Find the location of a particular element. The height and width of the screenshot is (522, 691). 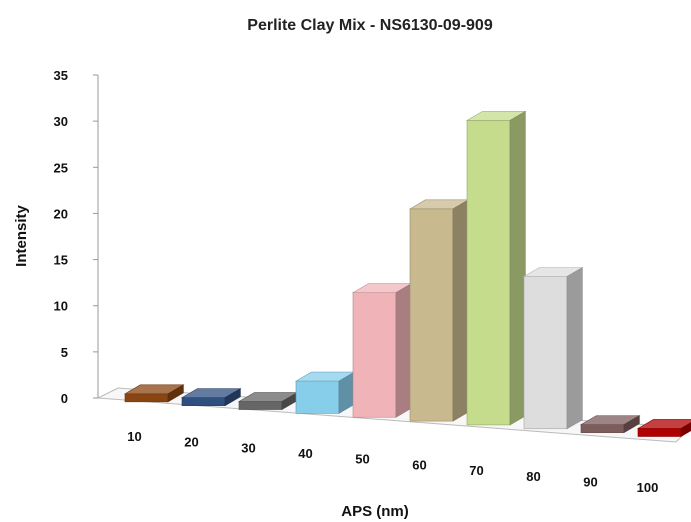

bar-top is located at coordinates (663, 424).